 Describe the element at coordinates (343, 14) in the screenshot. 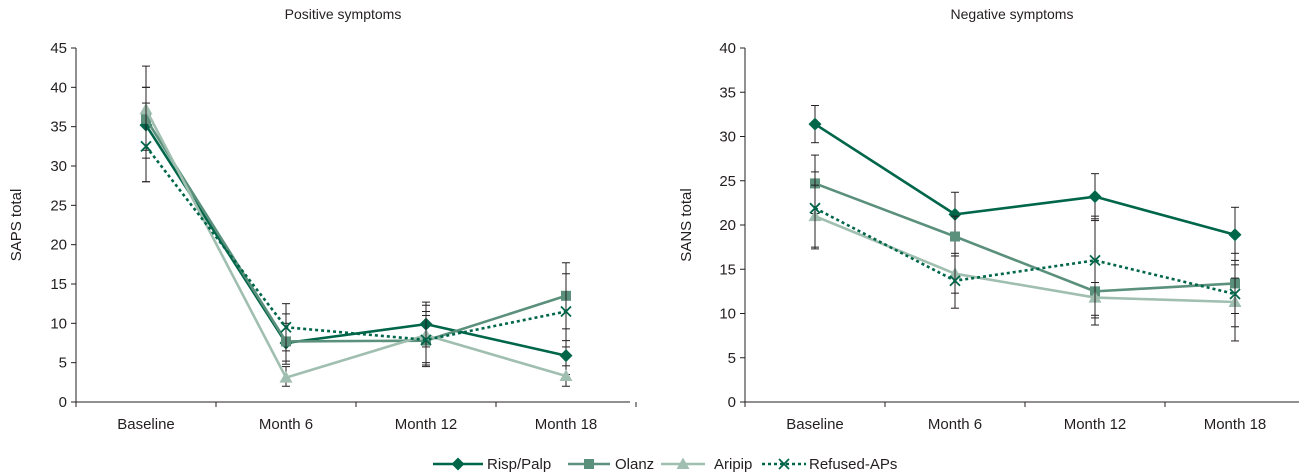

I see `chart-title: Positive symptoms` at that location.